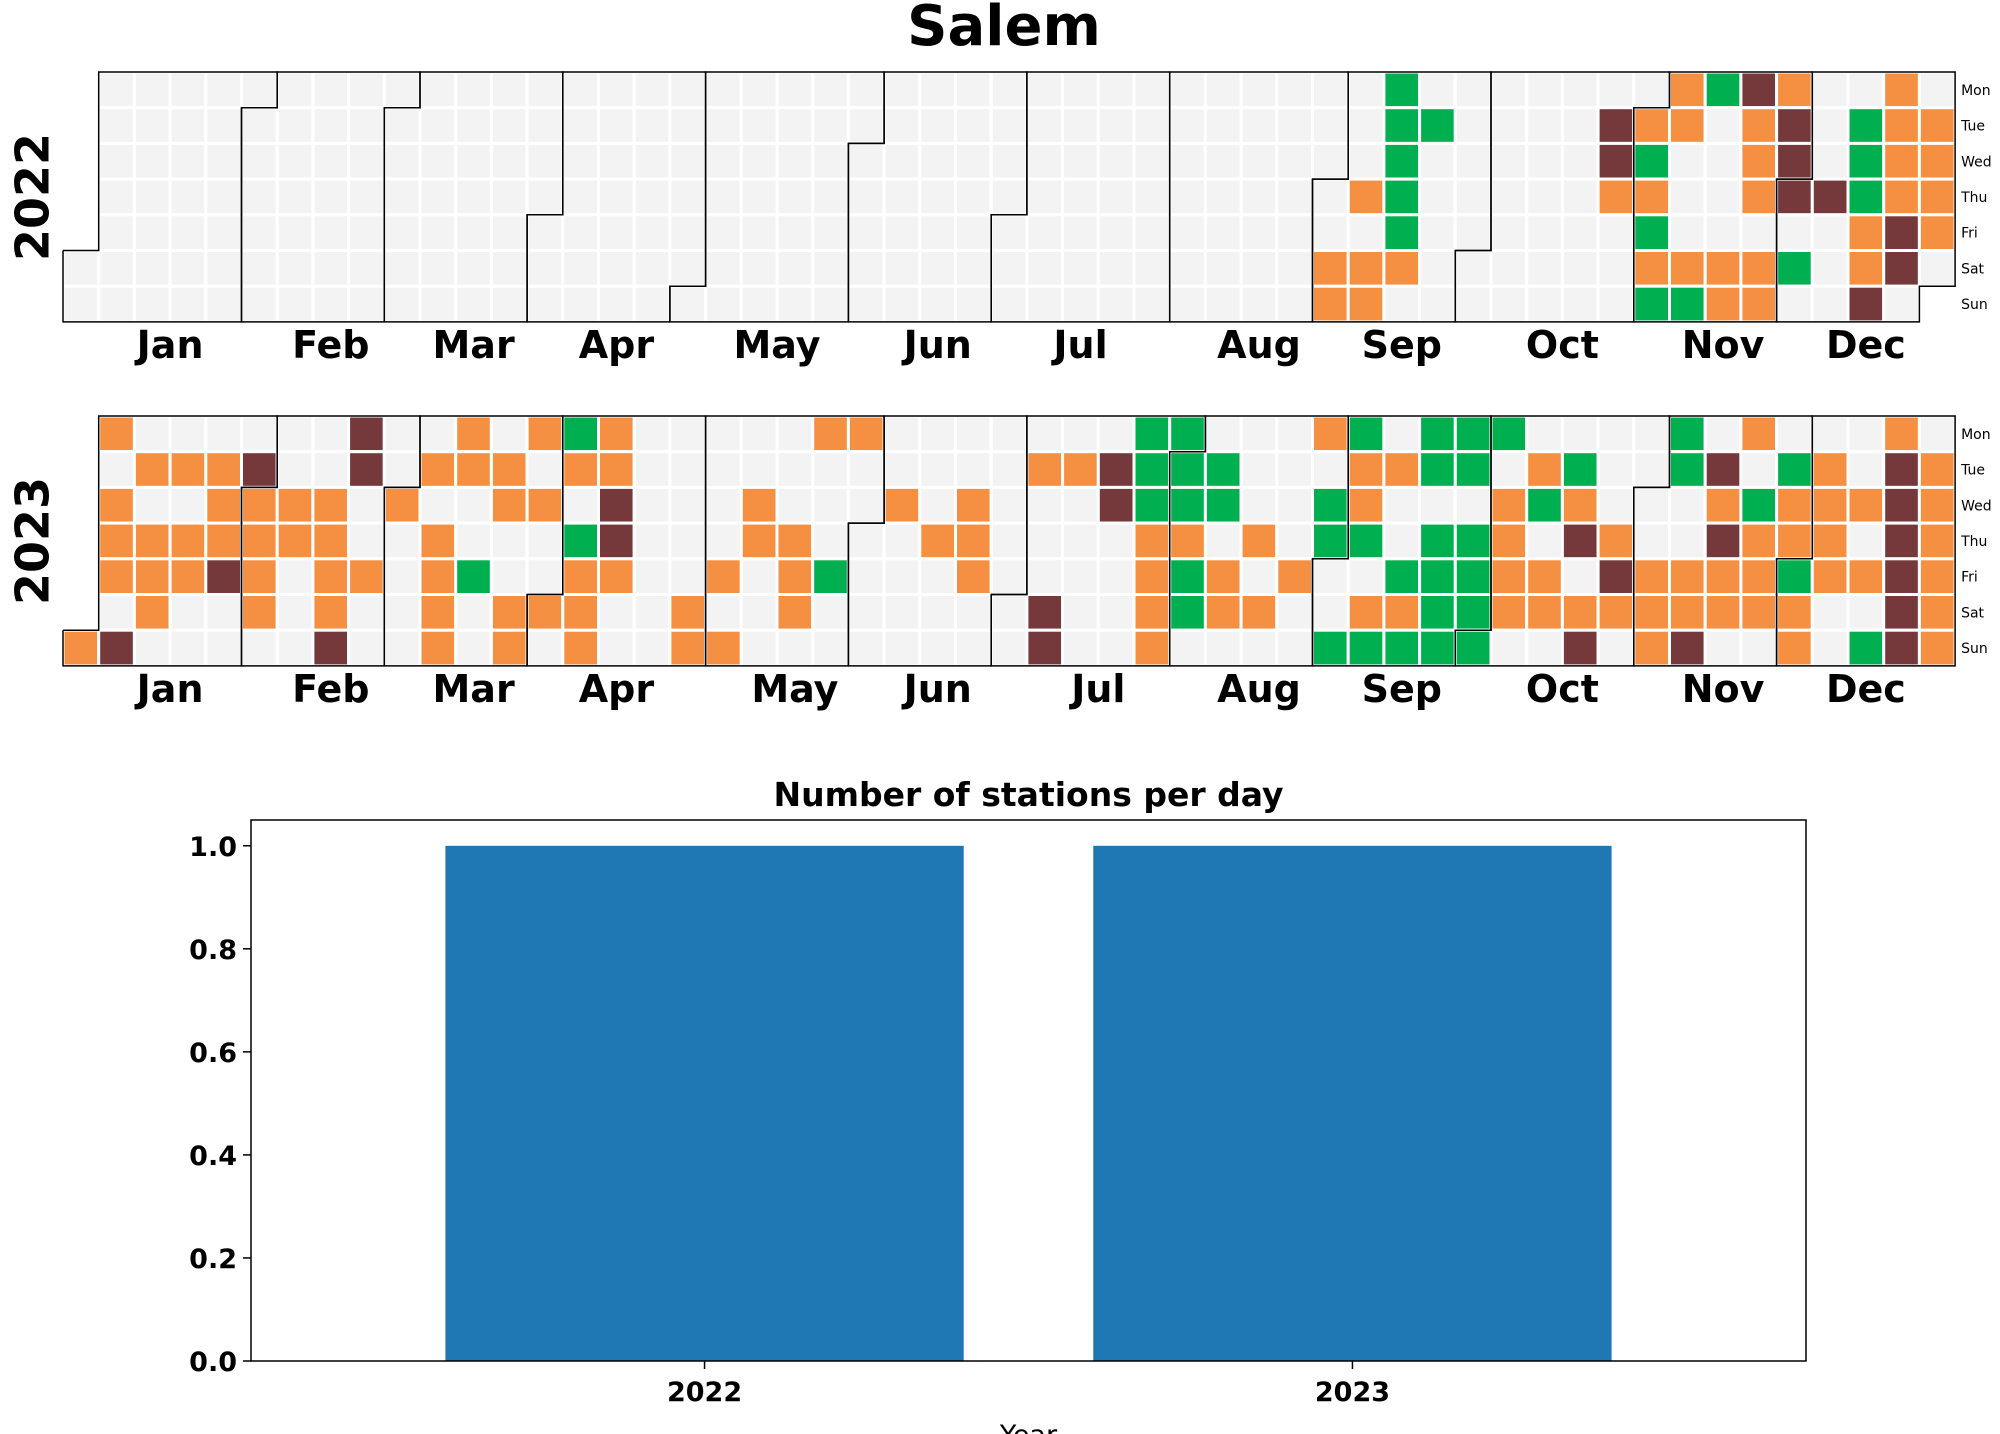  I want to click on weekday-label: Fri, so click(1969, 578).